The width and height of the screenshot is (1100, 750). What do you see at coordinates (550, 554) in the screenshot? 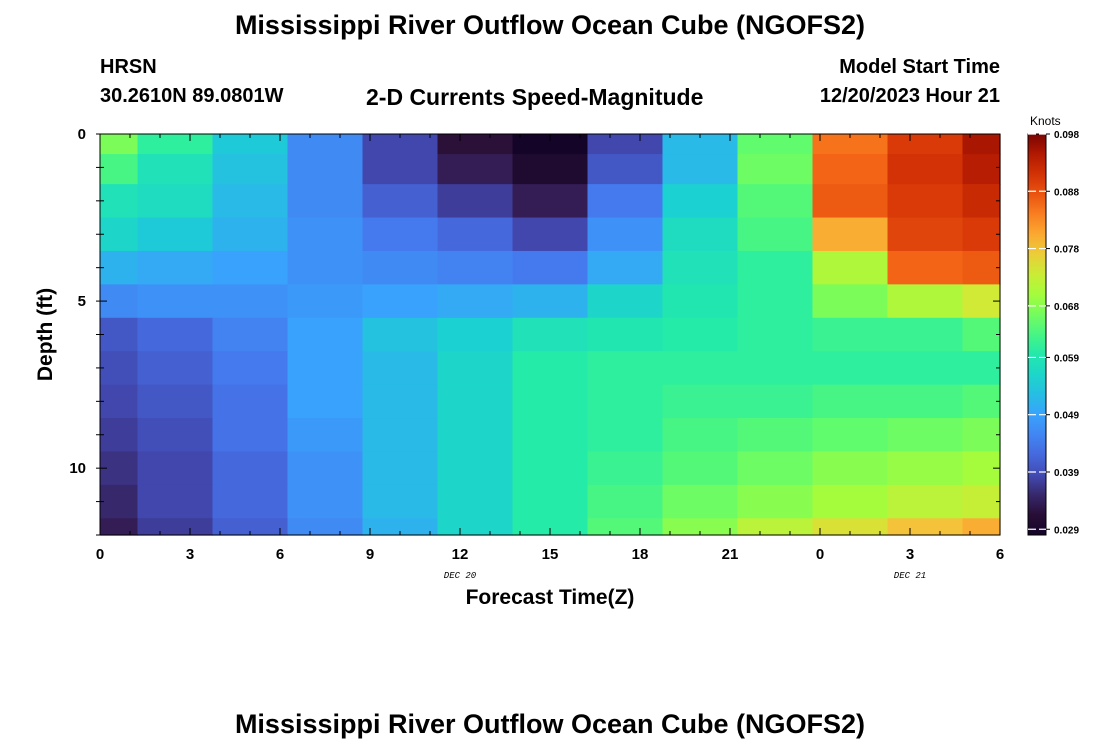
I see `x-tick-label: 15` at bounding box center [550, 554].